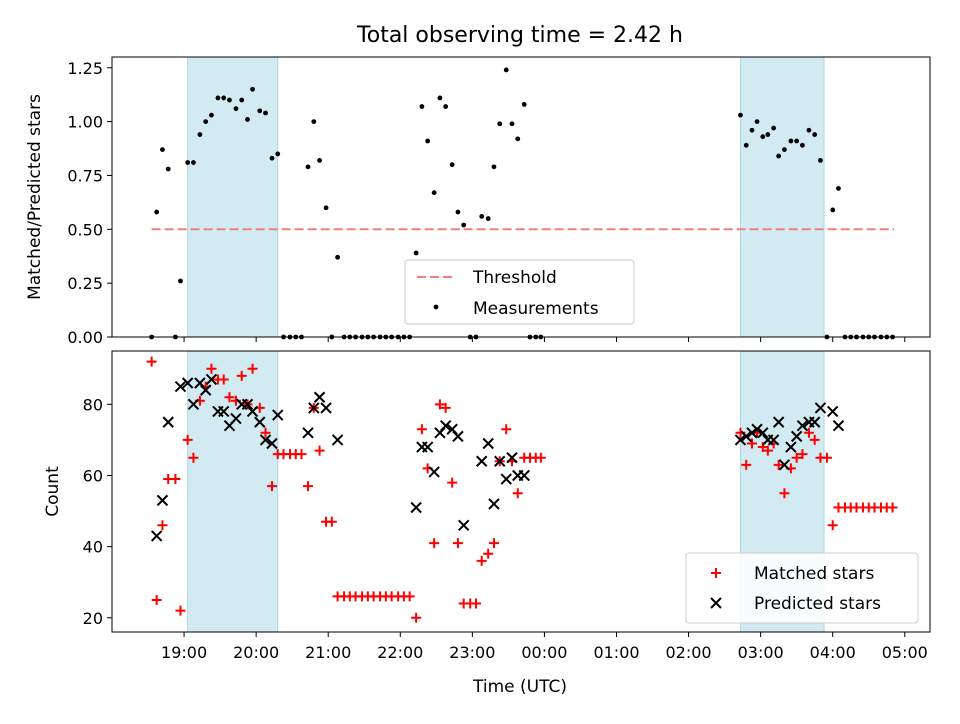 This screenshot has height=724, width=960. Describe the element at coordinates (536, 309) in the screenshot. I see `legend-measurements-label: Measurements` at that location.